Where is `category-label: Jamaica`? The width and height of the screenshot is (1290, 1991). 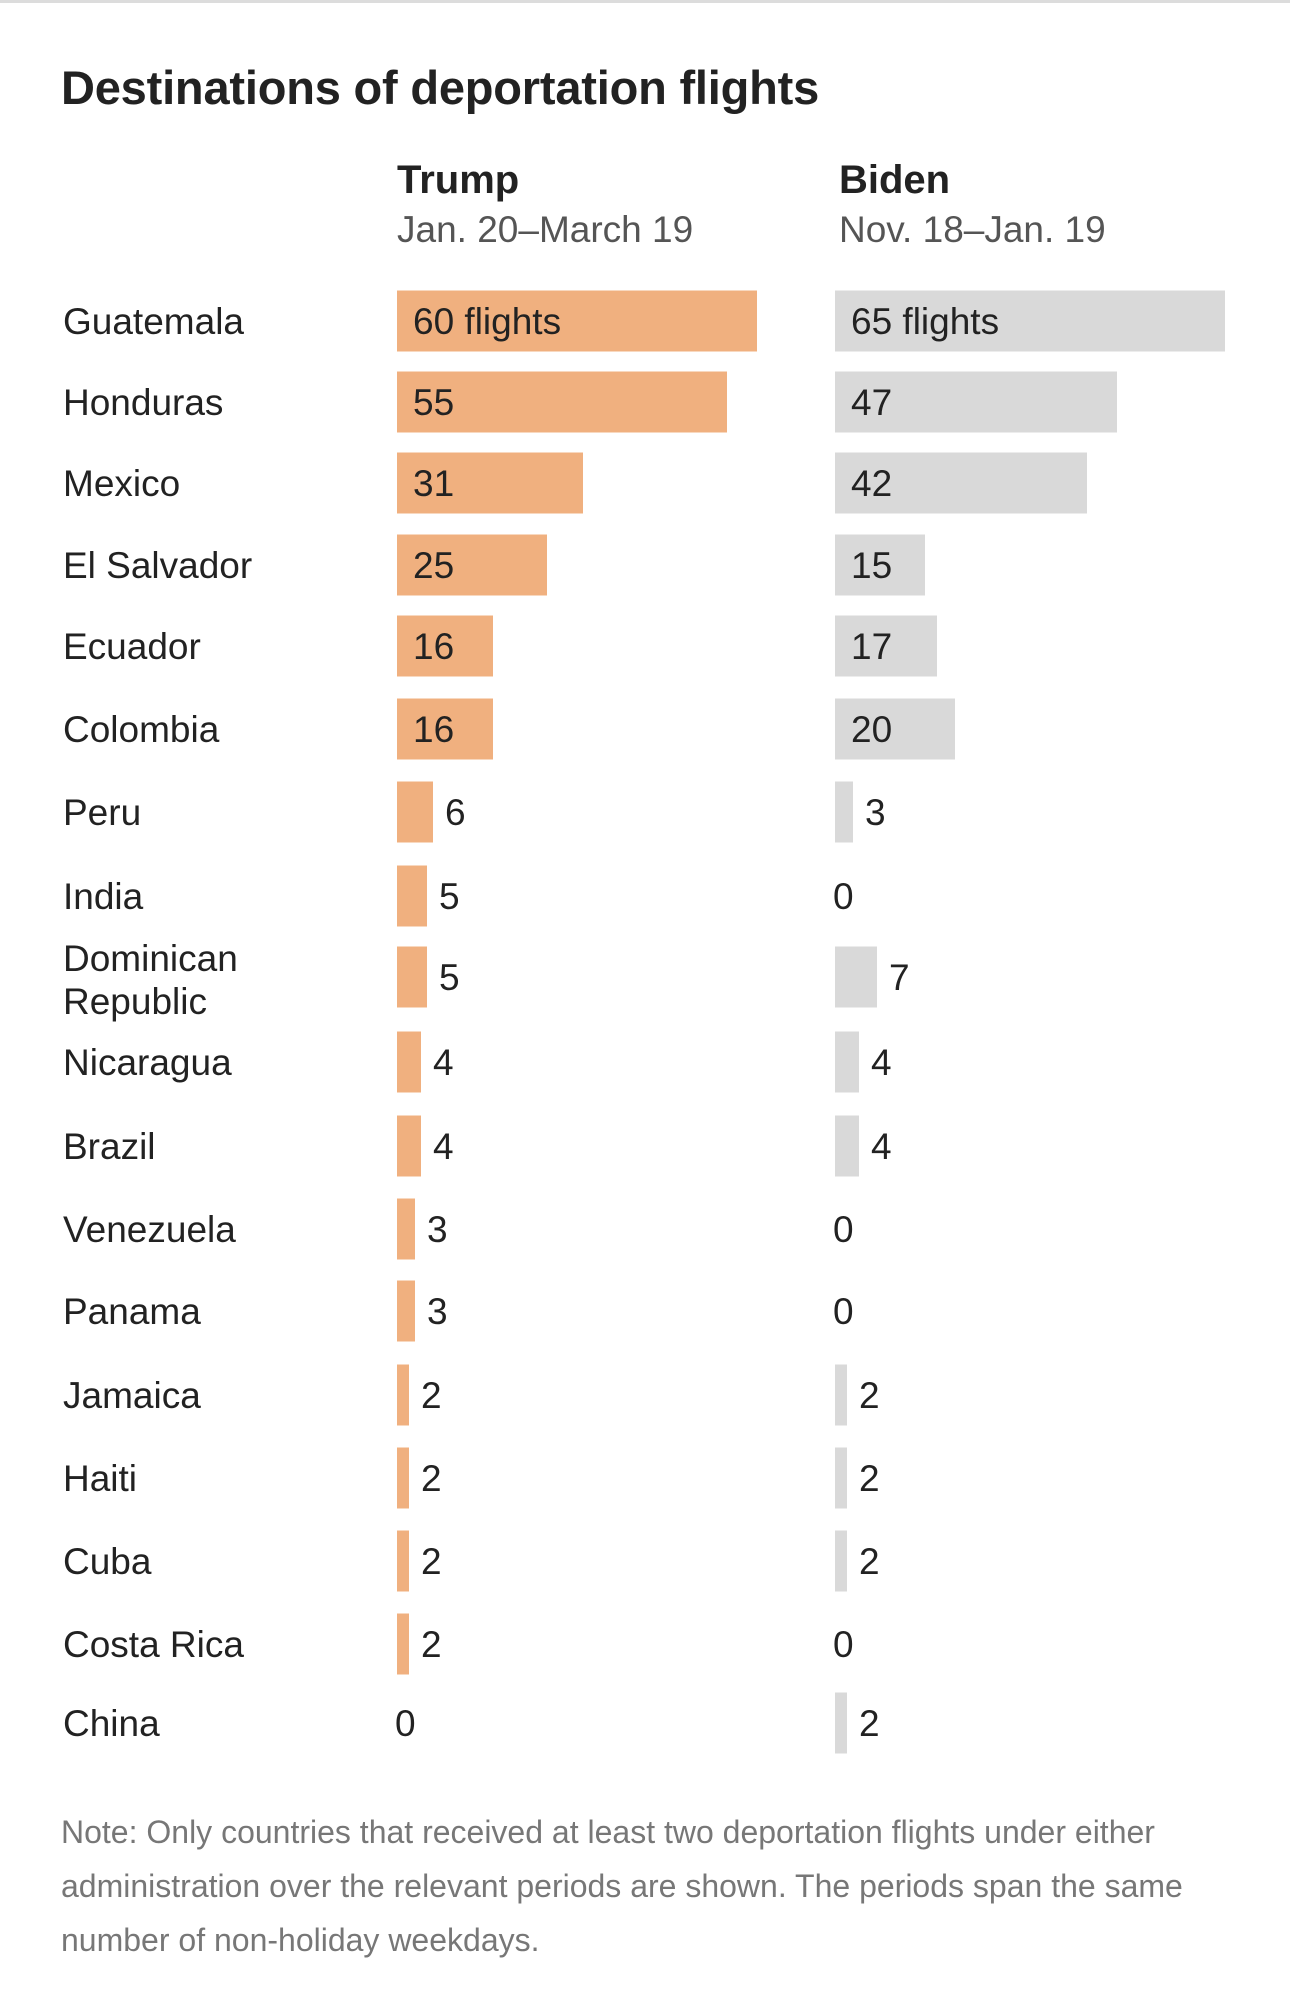
category-label: Jamaica is located at coordinates (132, 1395).